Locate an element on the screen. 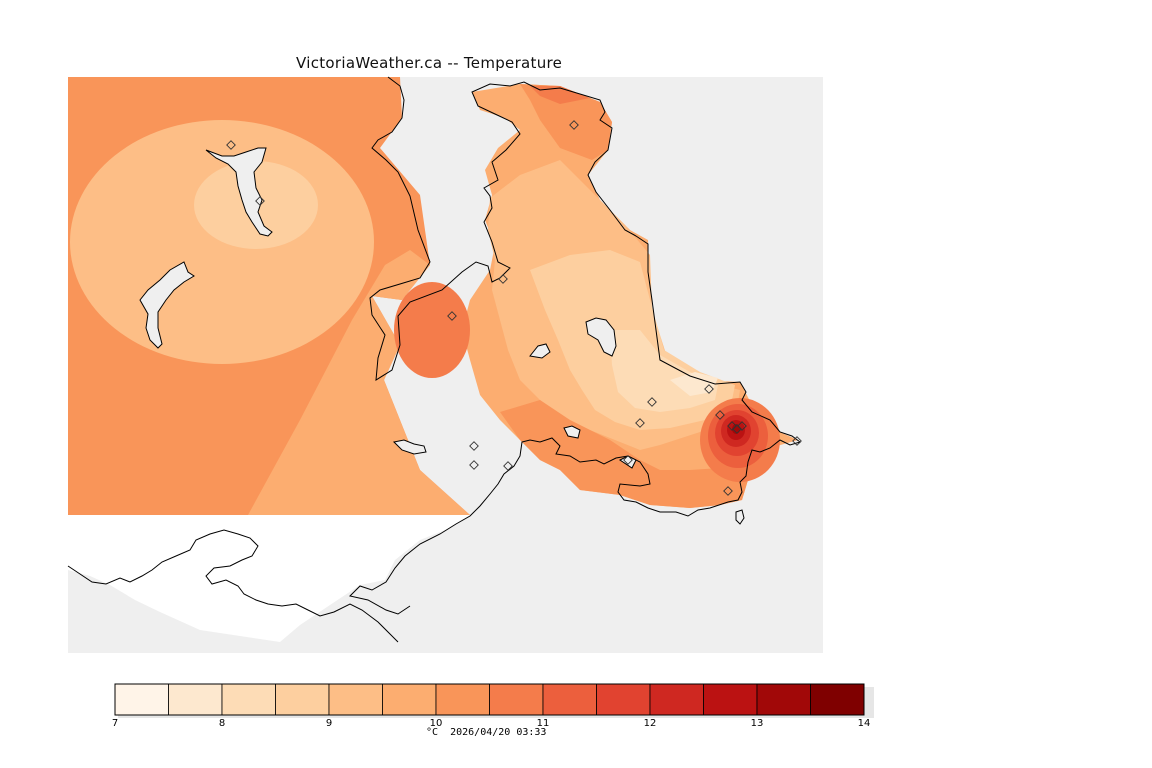 This screenshot has width=1152, height=768. colorbar-cells is located at coordinates (489, 699).